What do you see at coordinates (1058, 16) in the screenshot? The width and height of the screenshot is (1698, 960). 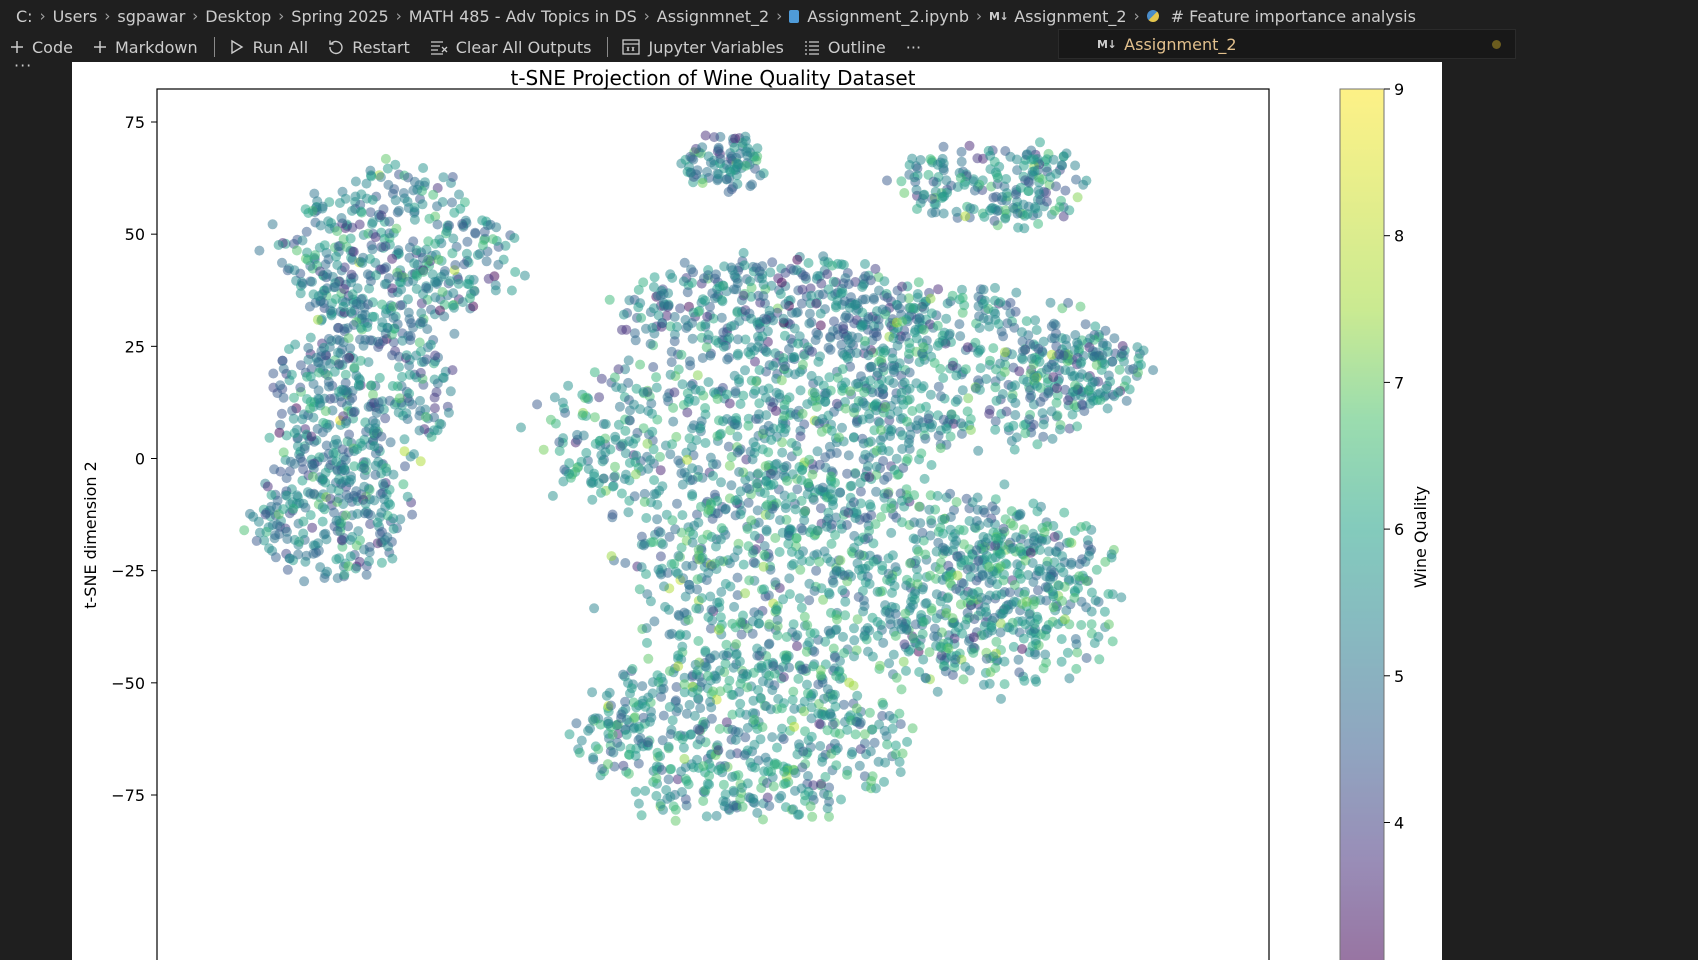 I see `breadcrumb-item-markdown-cell: M↓ Assignment_2` at bounding box center [1058, 16].